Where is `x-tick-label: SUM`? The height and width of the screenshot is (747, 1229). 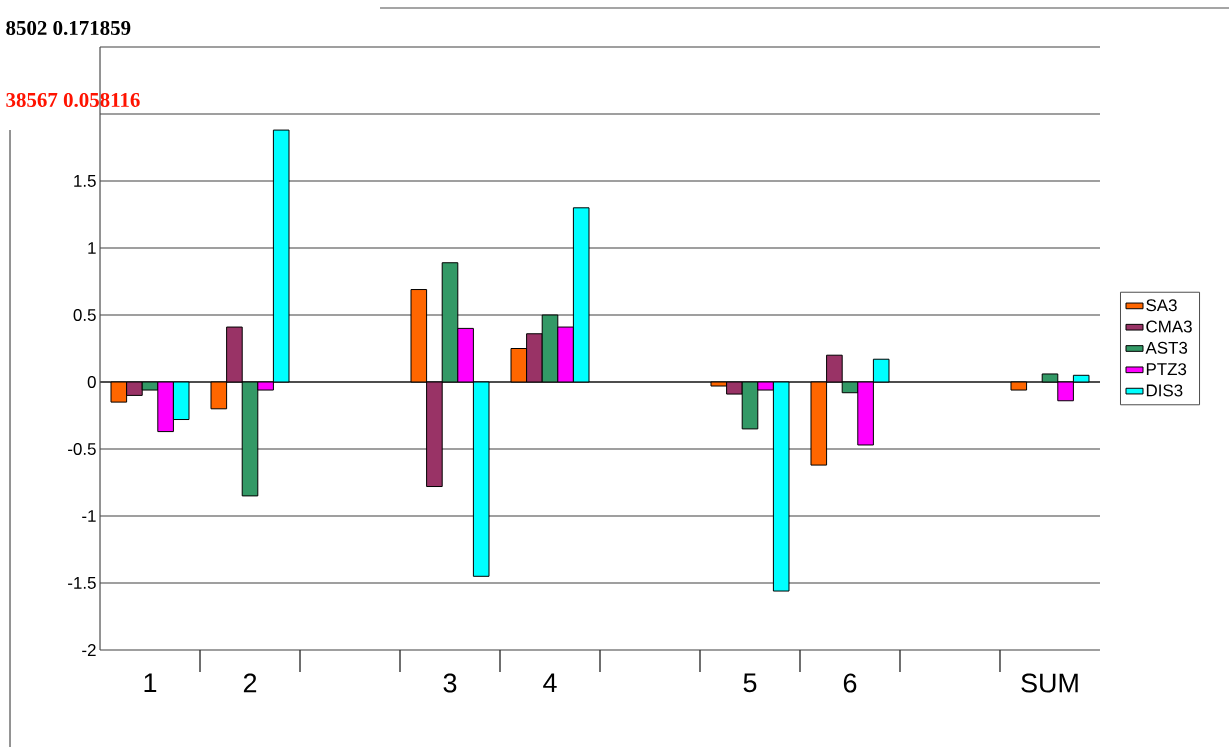
x-tick-label: SUM is located at coordinates (1049, 683).